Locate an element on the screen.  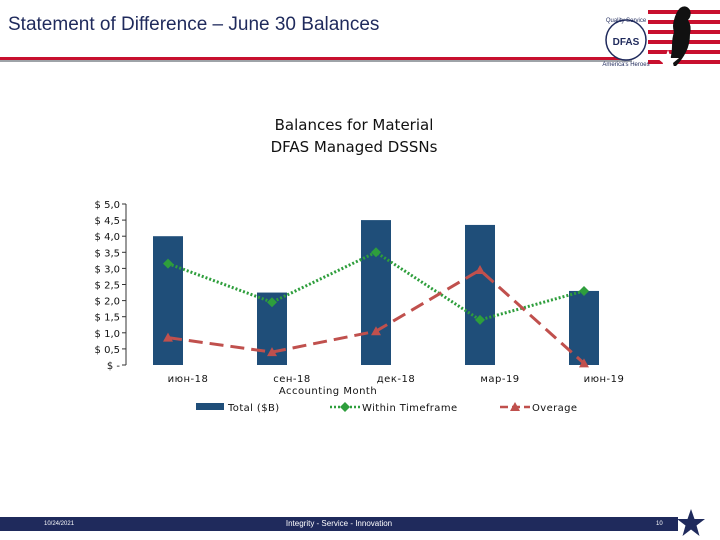
x-tick-label: дек-18 is located at coordinates (396, 379).